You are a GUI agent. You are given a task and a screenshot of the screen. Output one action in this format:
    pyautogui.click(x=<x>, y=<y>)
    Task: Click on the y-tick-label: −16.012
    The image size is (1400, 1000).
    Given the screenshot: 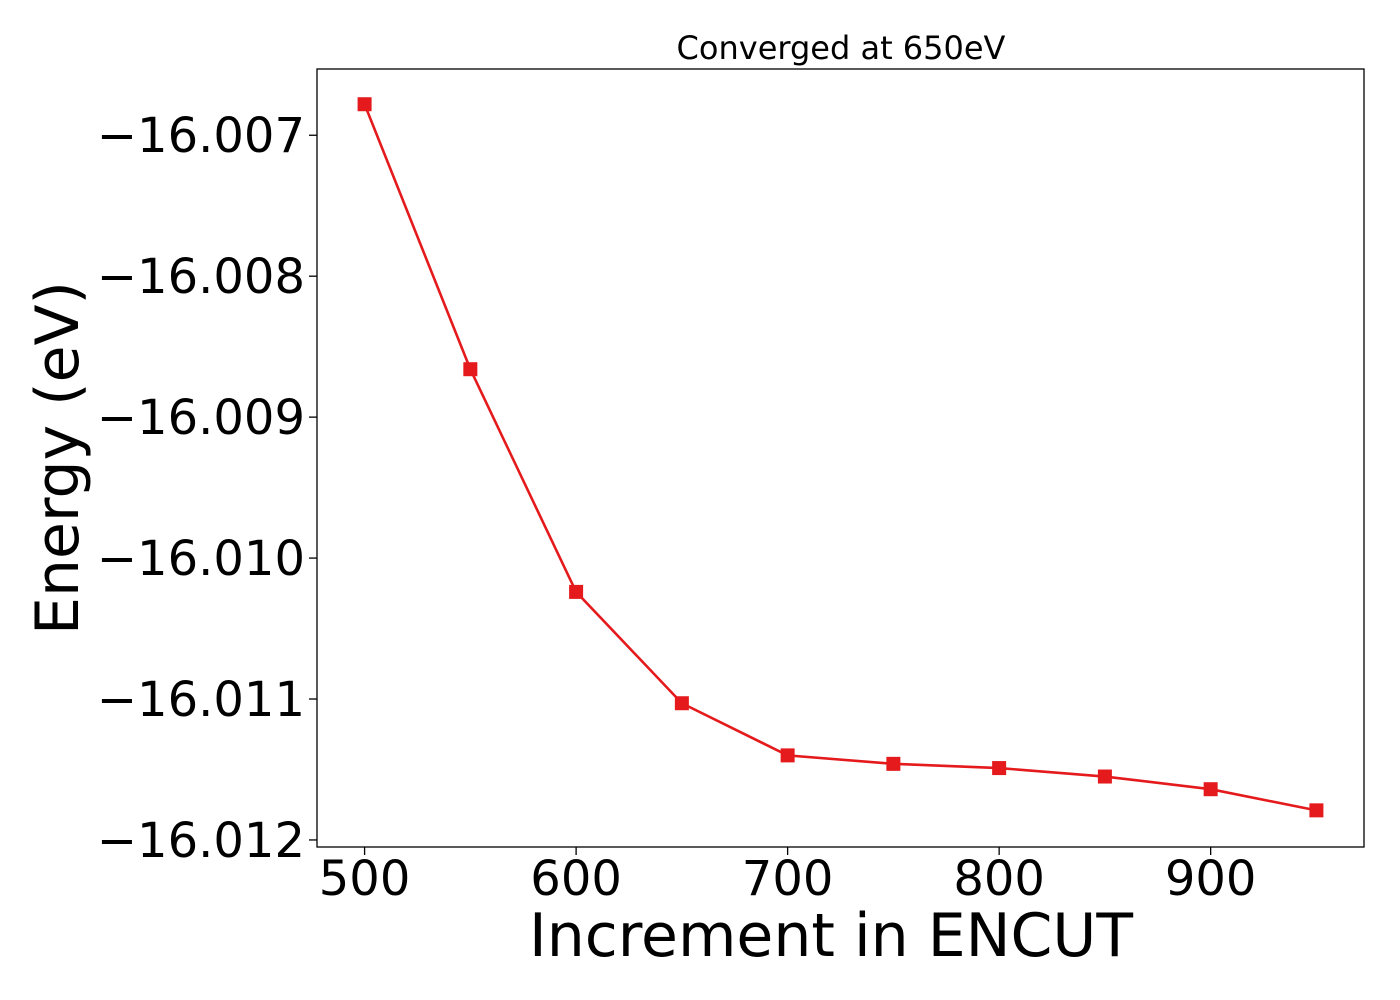 What is the action you would take?
    pyautogui.click(x=201, y=841)
    